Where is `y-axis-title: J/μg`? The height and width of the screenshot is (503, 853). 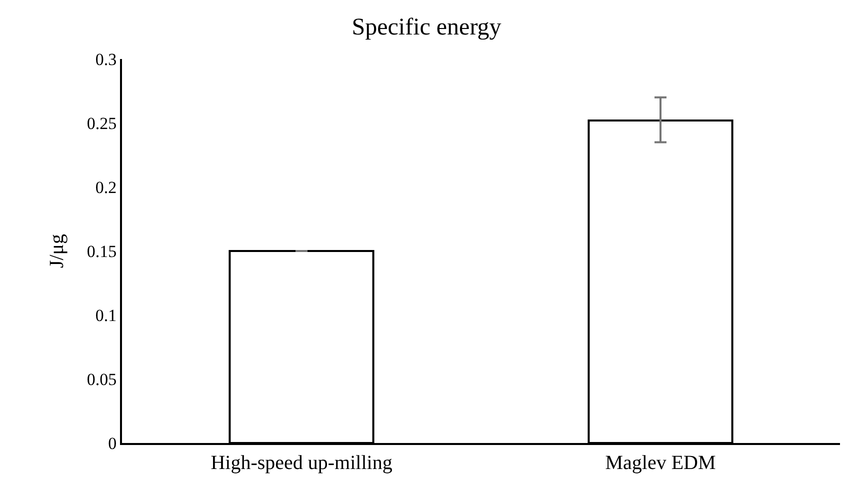
y-axis-title: J/μg is located at coordinates (57, 251).